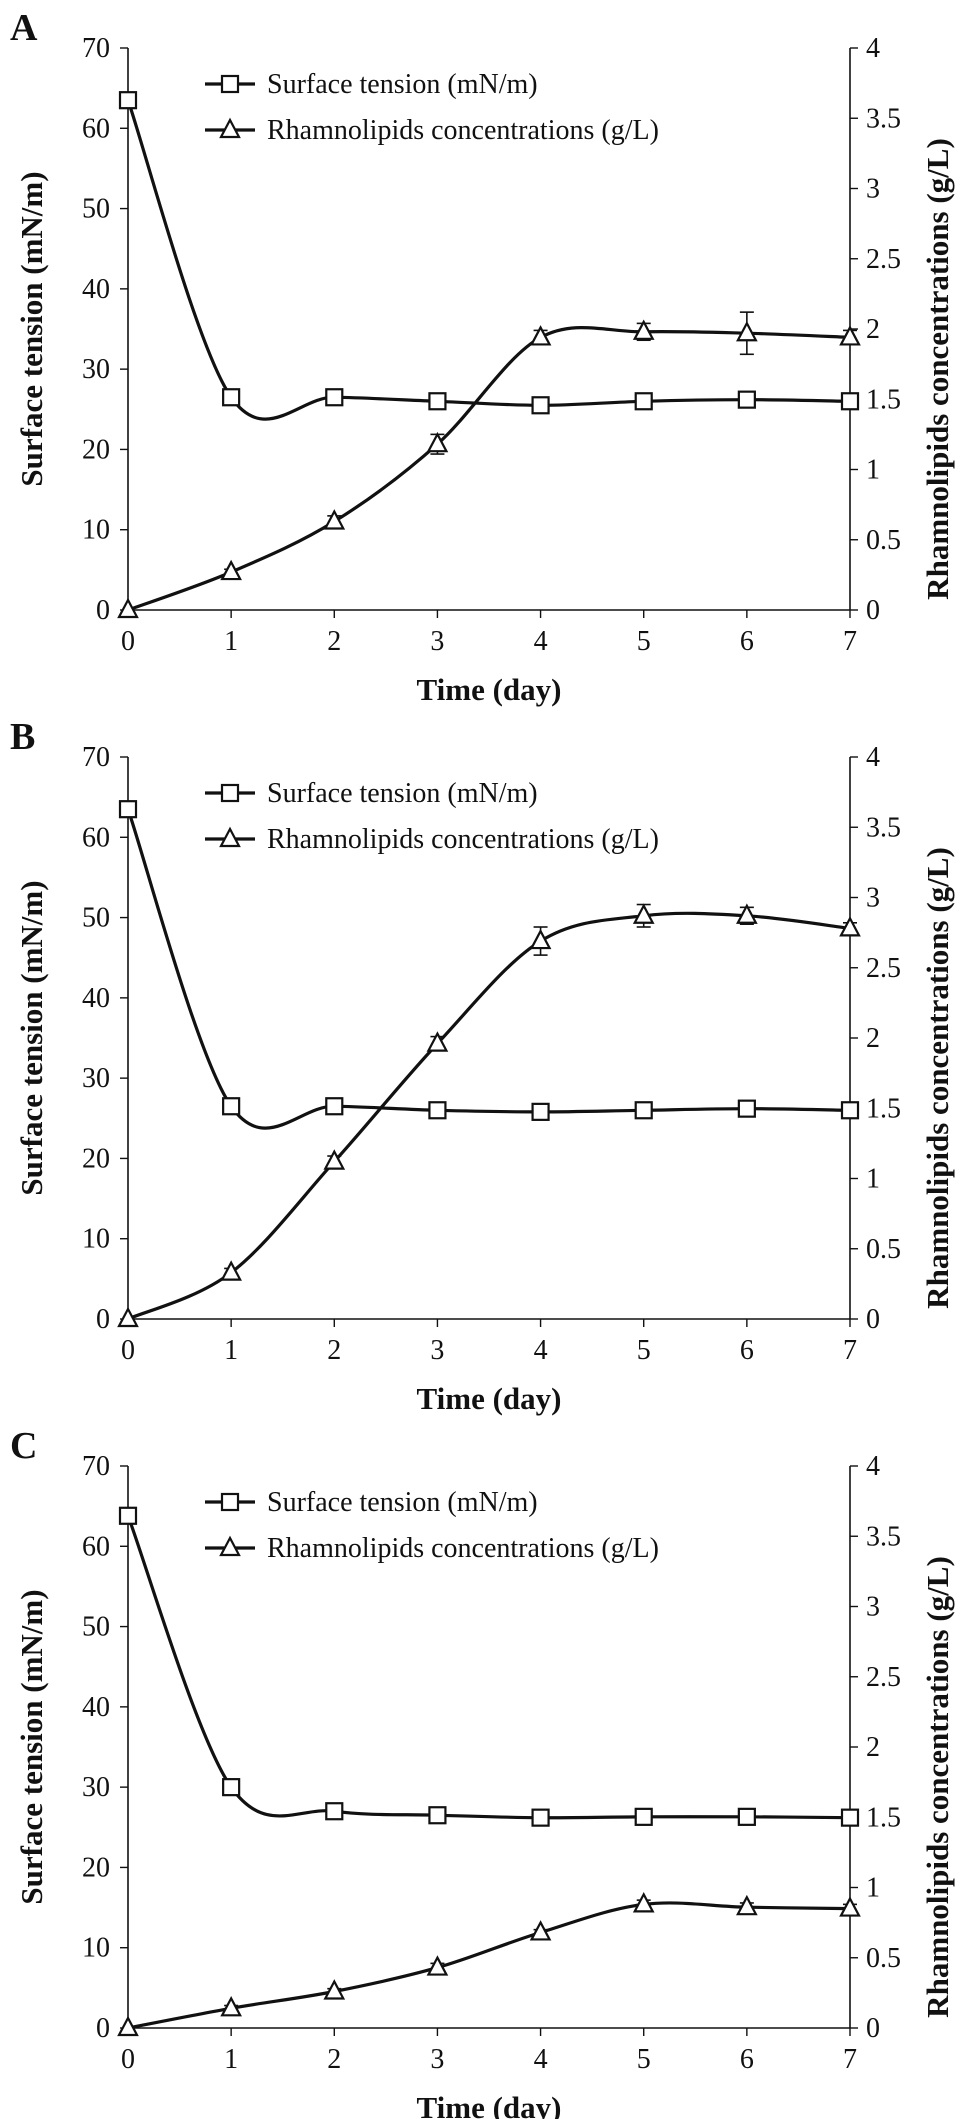  I want to click on right-y-tick-label: 2.5, so click(883, 259).